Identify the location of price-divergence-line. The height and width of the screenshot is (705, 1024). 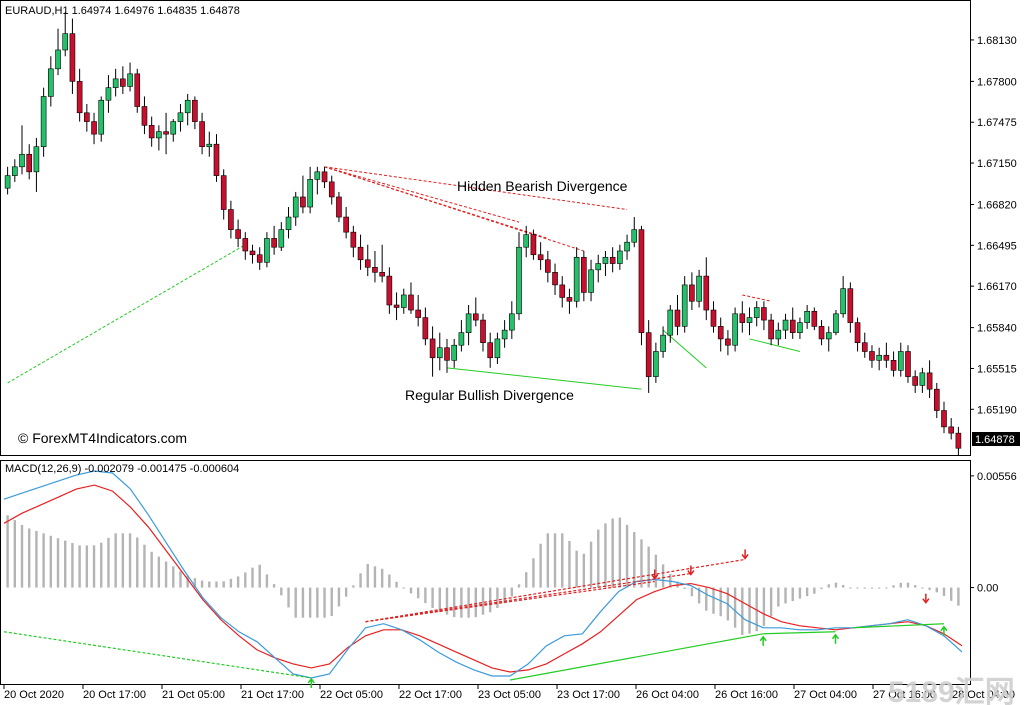
(775, 345).